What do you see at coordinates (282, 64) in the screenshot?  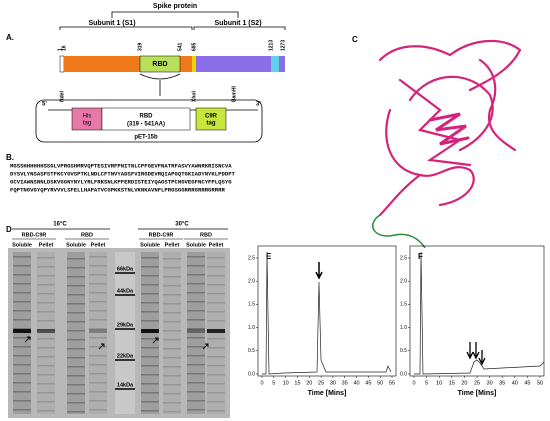 I see `tail` at bounding box center [282, 64].